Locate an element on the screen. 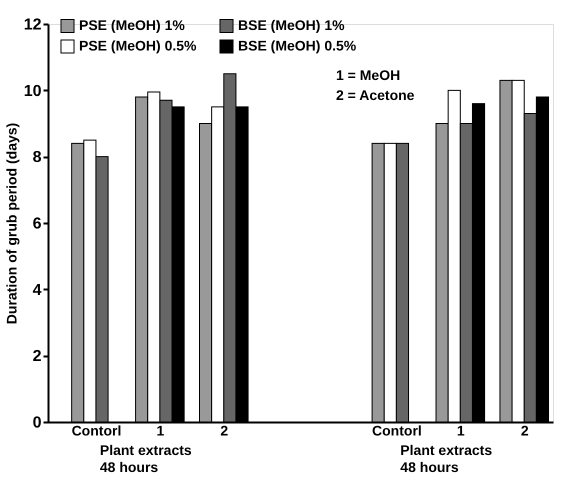  y-tick-label: 2 is located at coordinates (37, 357).